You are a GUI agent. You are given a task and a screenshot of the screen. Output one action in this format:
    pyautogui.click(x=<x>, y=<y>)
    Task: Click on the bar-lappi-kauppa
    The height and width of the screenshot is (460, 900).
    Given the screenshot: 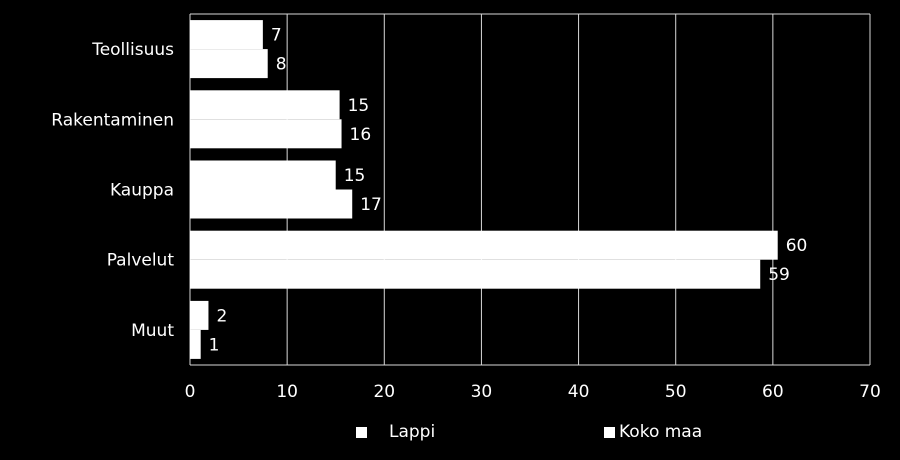 What is the action you would take?
    pyautogui.click(x=263, y=175)
    